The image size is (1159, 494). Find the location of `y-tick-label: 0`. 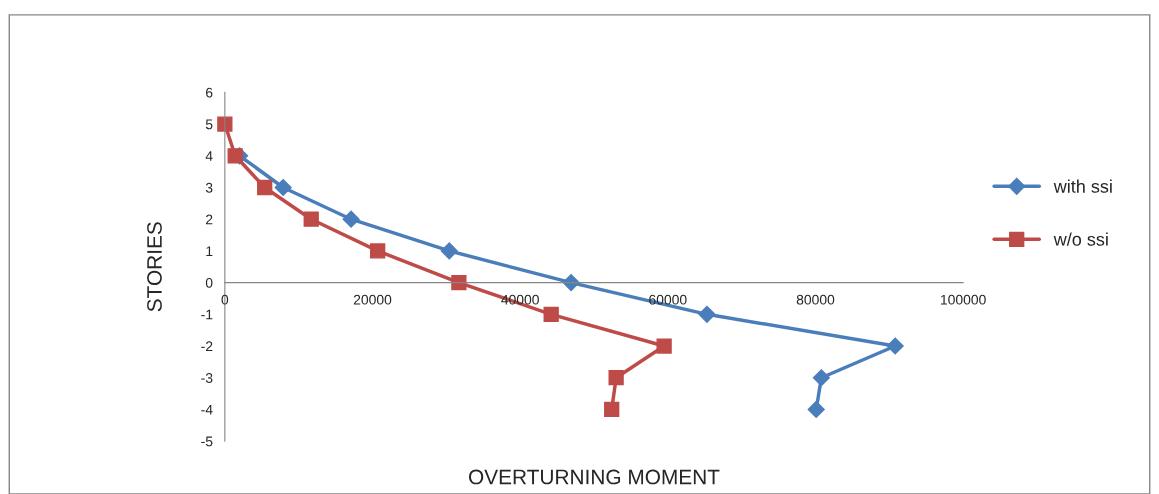

y-tick-label: 0 is located at coordinates (209, 282).